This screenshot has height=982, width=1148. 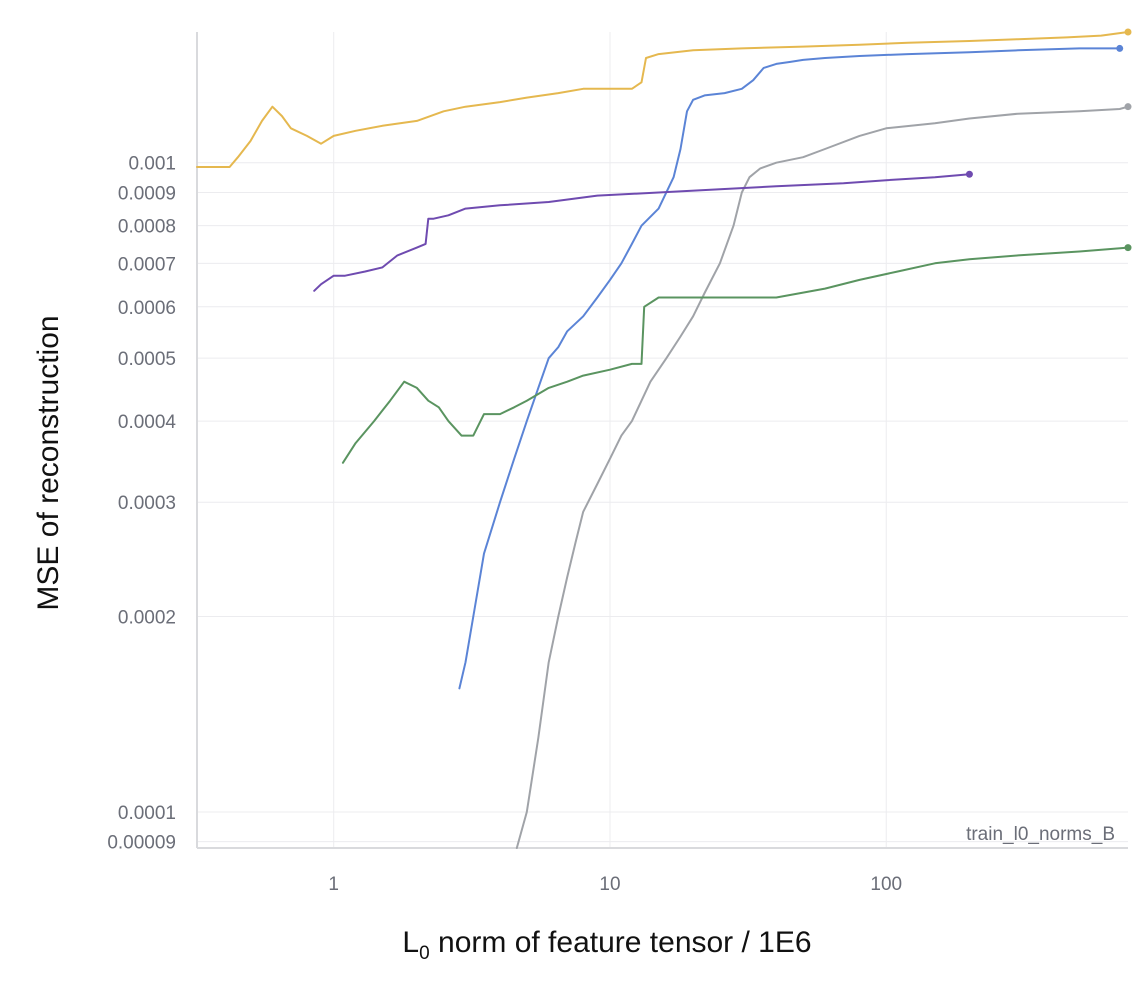 What do you see at coordinates (147, 359) in the screenshot?
I see `y-tick-label: 0.0005` at bounding box center [147, 359].